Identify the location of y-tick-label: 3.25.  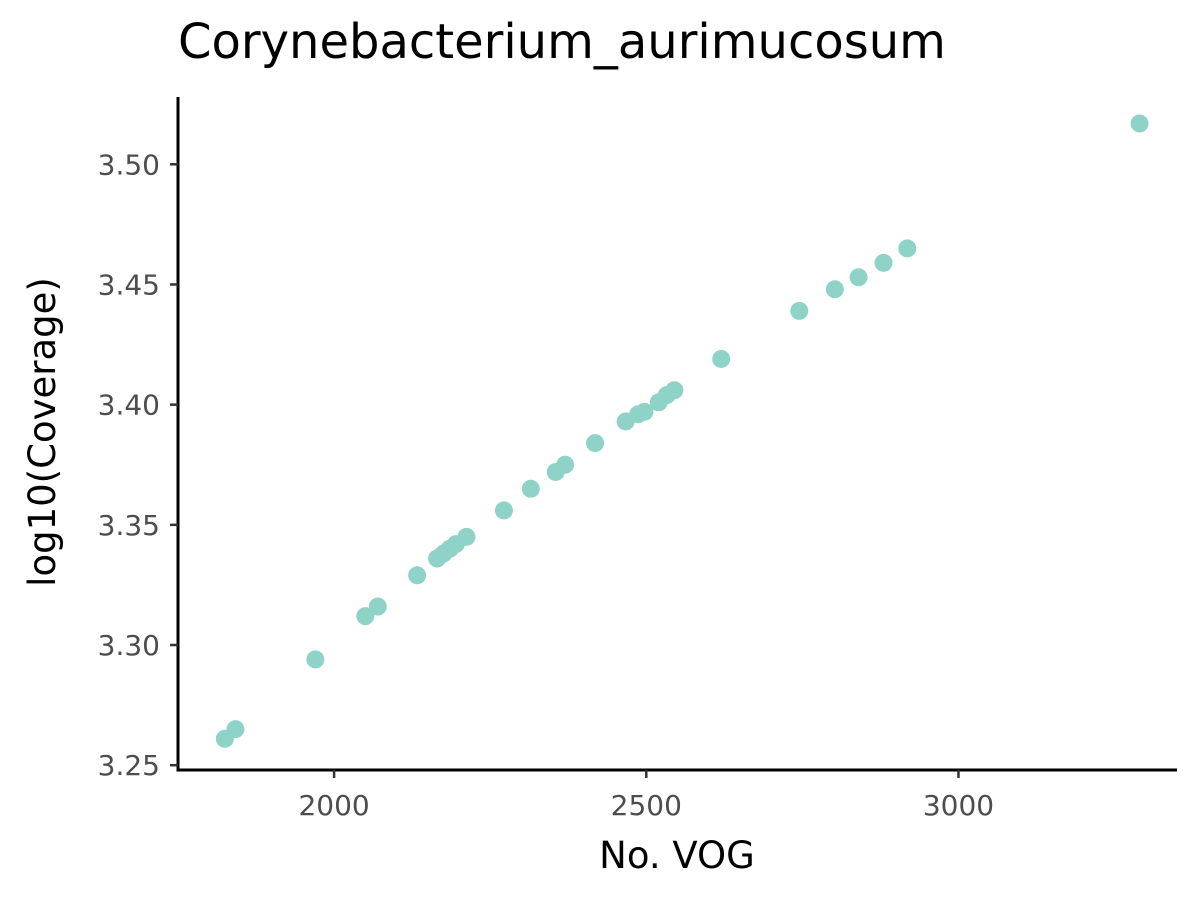
(129, 765).